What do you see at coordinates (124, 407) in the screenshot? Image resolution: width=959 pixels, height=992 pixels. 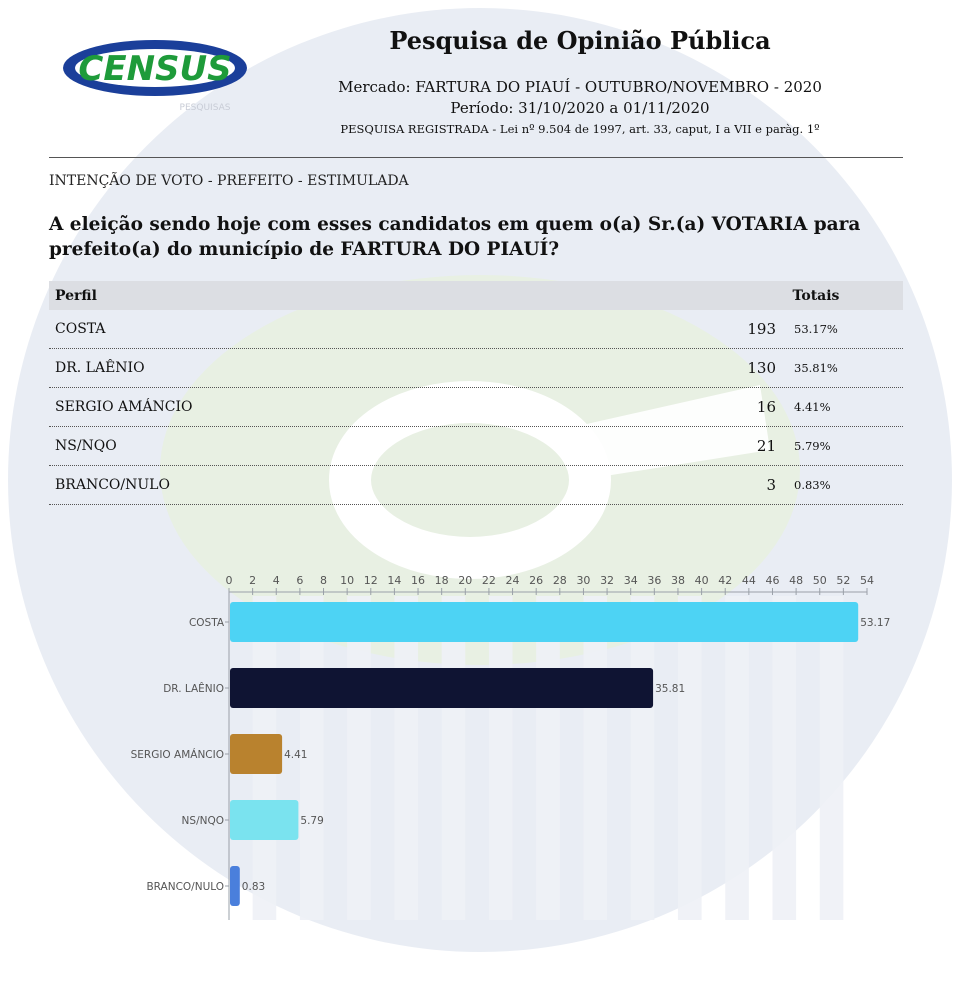 I see `row-name: SERGIO AMÁNCIO` at bounding box center [124, 407].